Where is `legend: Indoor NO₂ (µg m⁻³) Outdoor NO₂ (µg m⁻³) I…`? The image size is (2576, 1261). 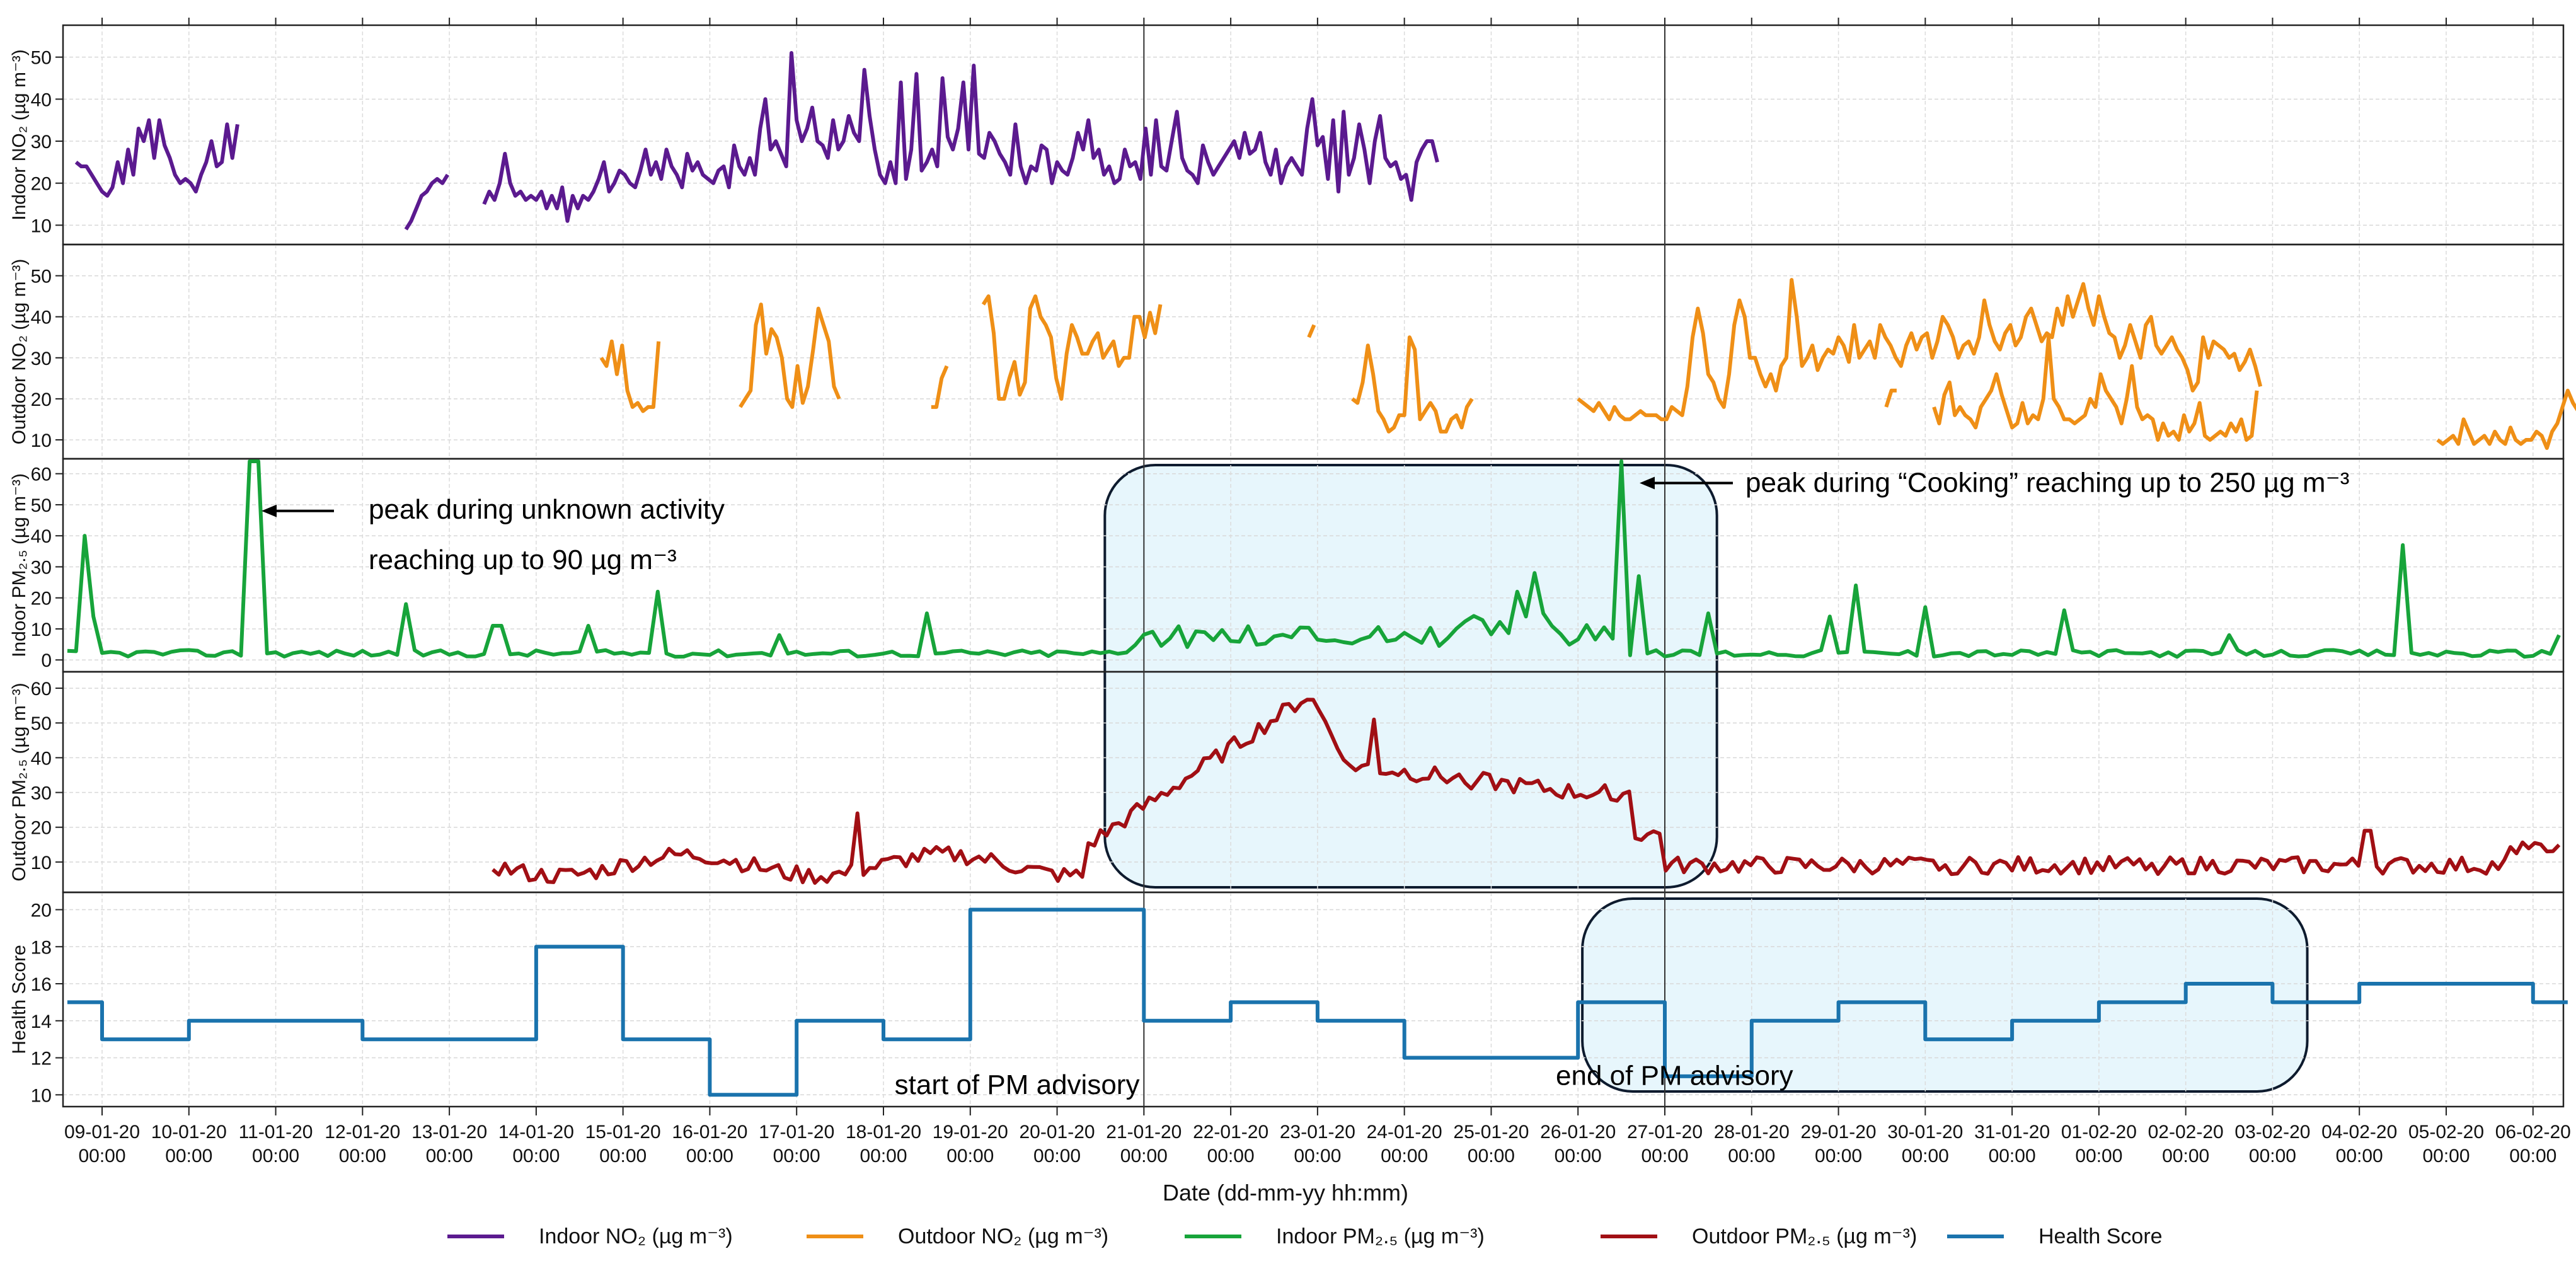 legend: Indoor NO₂ (µg m⁻³) Outdoor NO₂ (µg m⁻³) I… is located at coordinates (1305, 1236).